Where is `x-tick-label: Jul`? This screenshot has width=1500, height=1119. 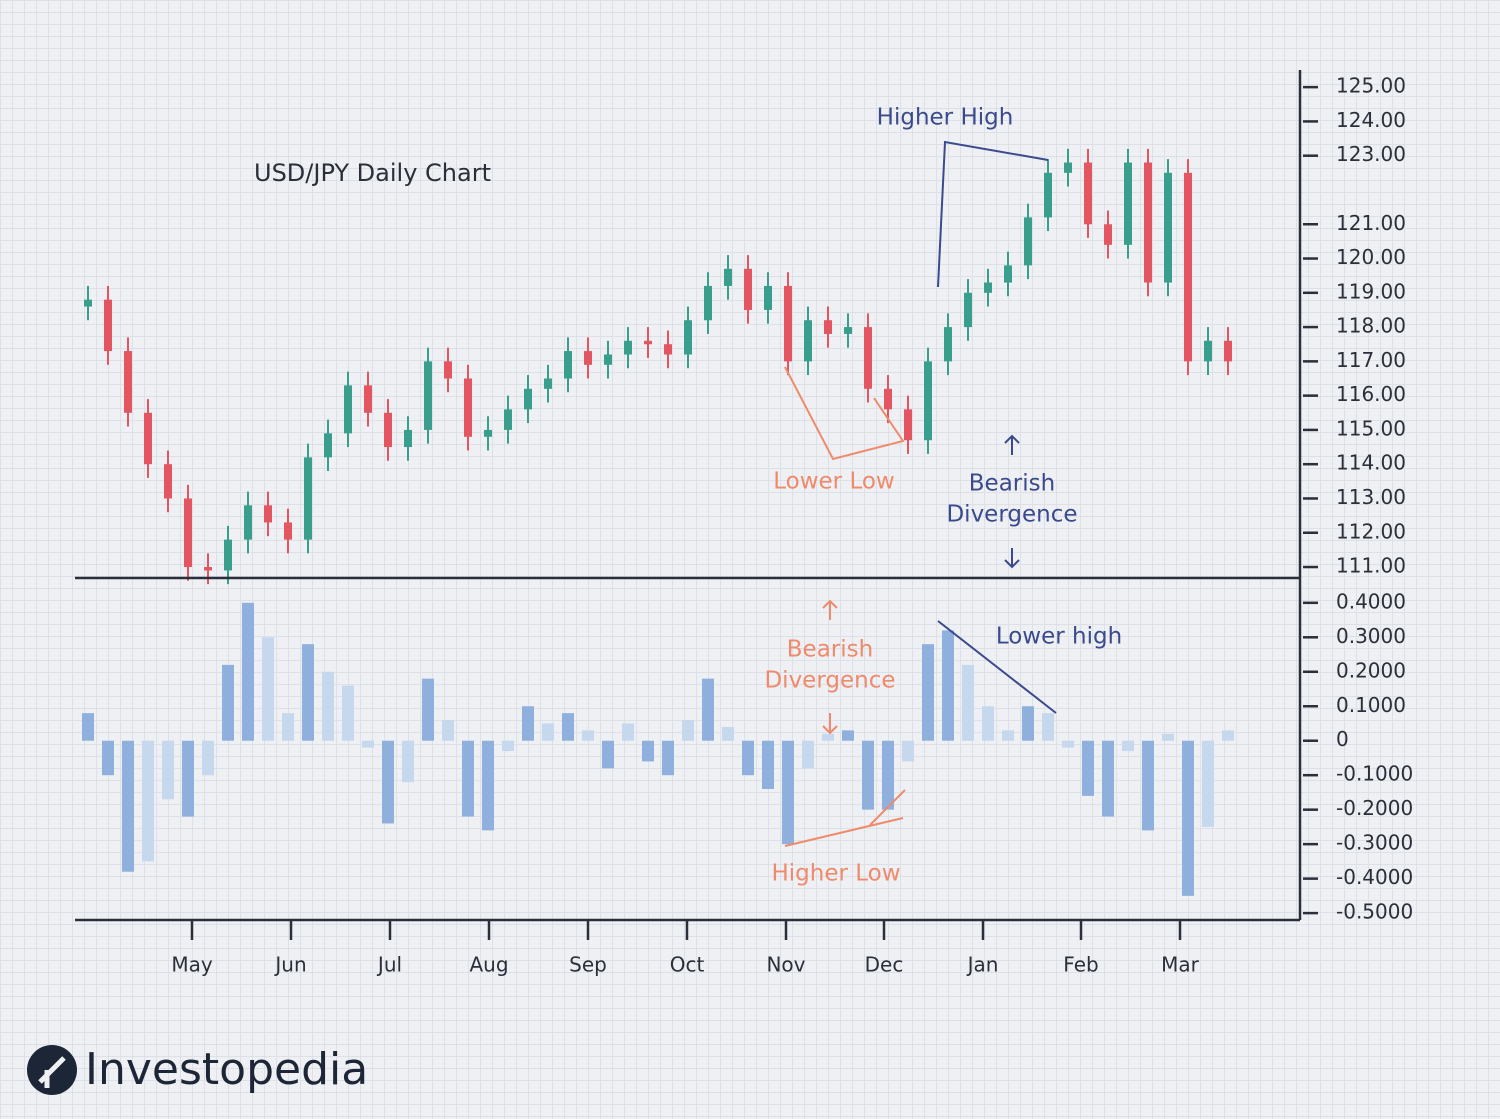
x-tick-label: Jul is located at coordinates (389, 965).